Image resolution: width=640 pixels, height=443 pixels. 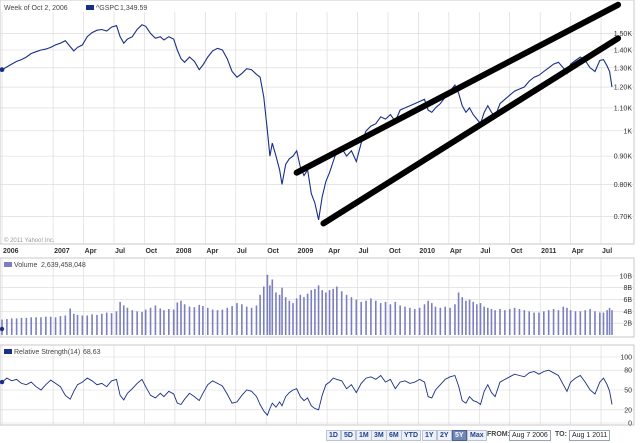 I want to click on range-button-5d: 5D, so click(x=348, y=435).